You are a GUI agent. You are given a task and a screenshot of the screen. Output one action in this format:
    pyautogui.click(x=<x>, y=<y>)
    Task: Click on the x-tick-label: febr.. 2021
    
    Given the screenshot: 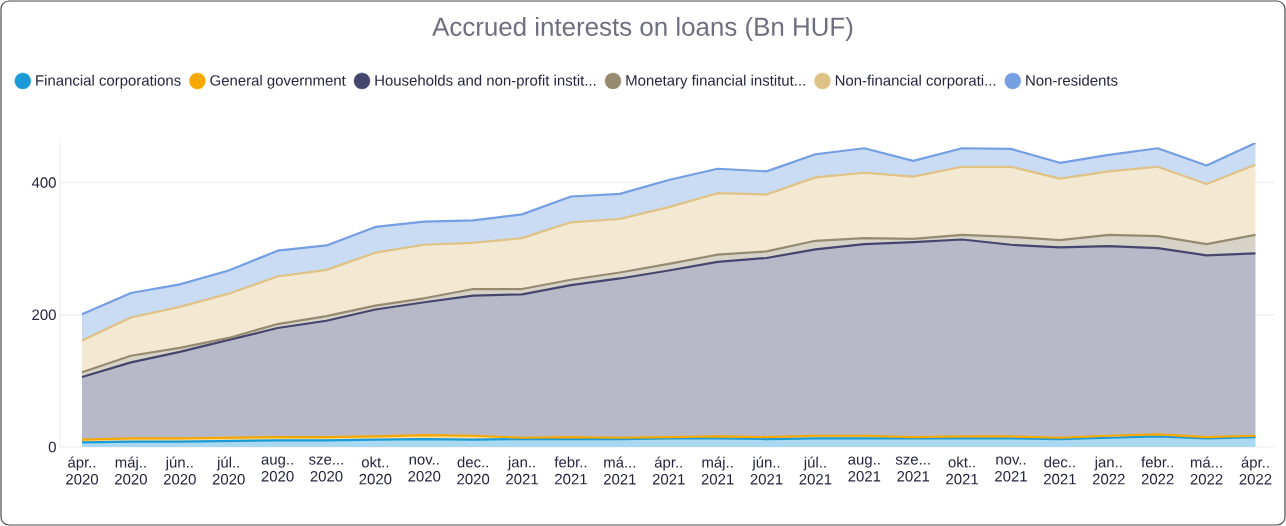 What is the action you would take?
    pyautogui.click(x=570, y=470)
    